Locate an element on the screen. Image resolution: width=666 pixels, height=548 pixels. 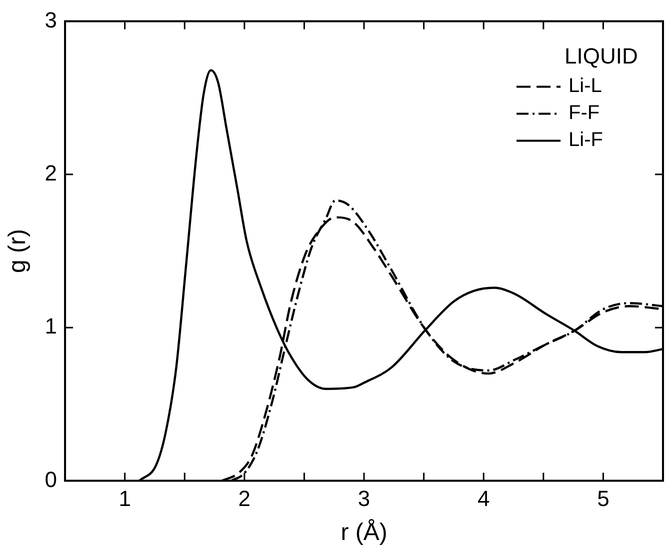
y-axis-title: g (r) is located at coordinates (18, 251).